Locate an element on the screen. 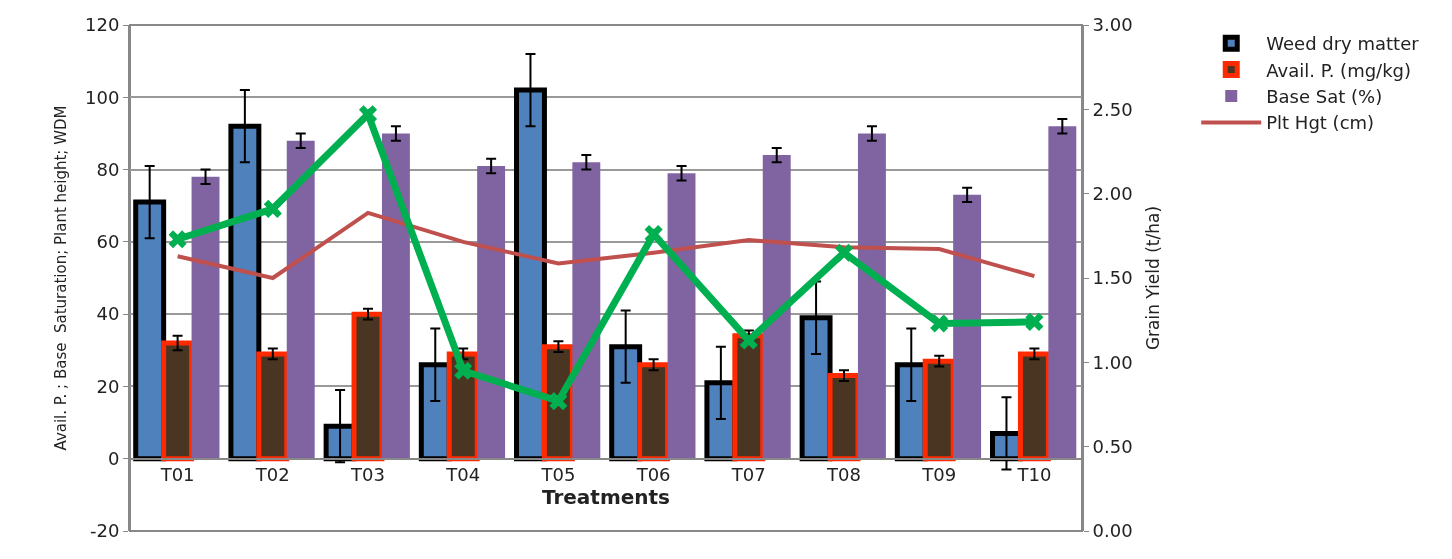  legend-label: Avail. P. (mg/kg) is located at coordinates (1339, 70).